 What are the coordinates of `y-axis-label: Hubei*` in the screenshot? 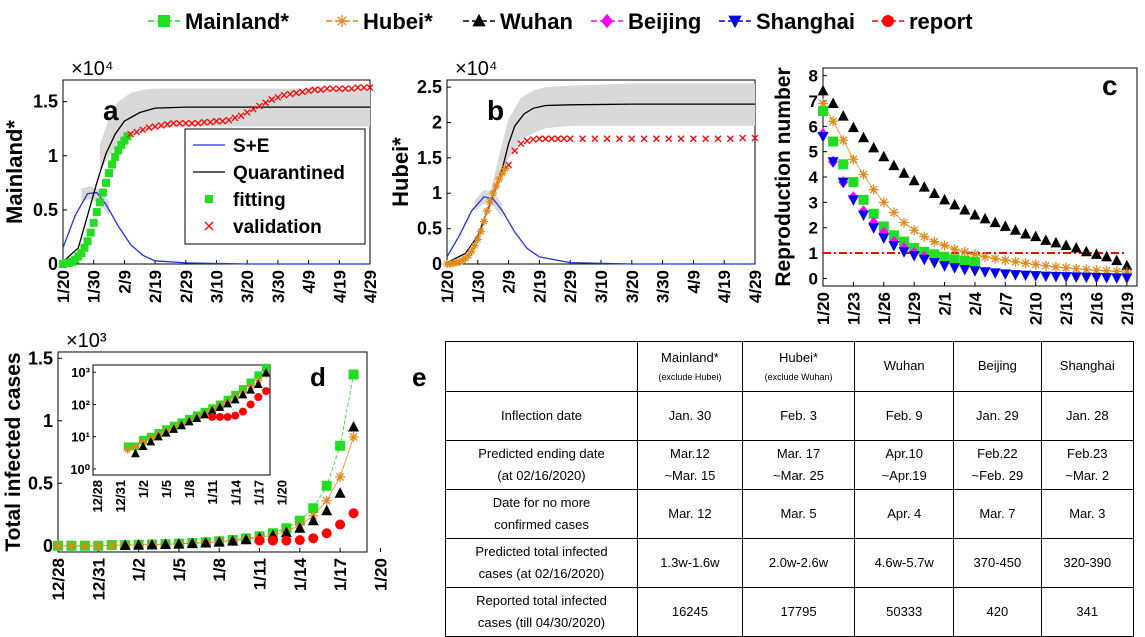 It's located at (400, 172).